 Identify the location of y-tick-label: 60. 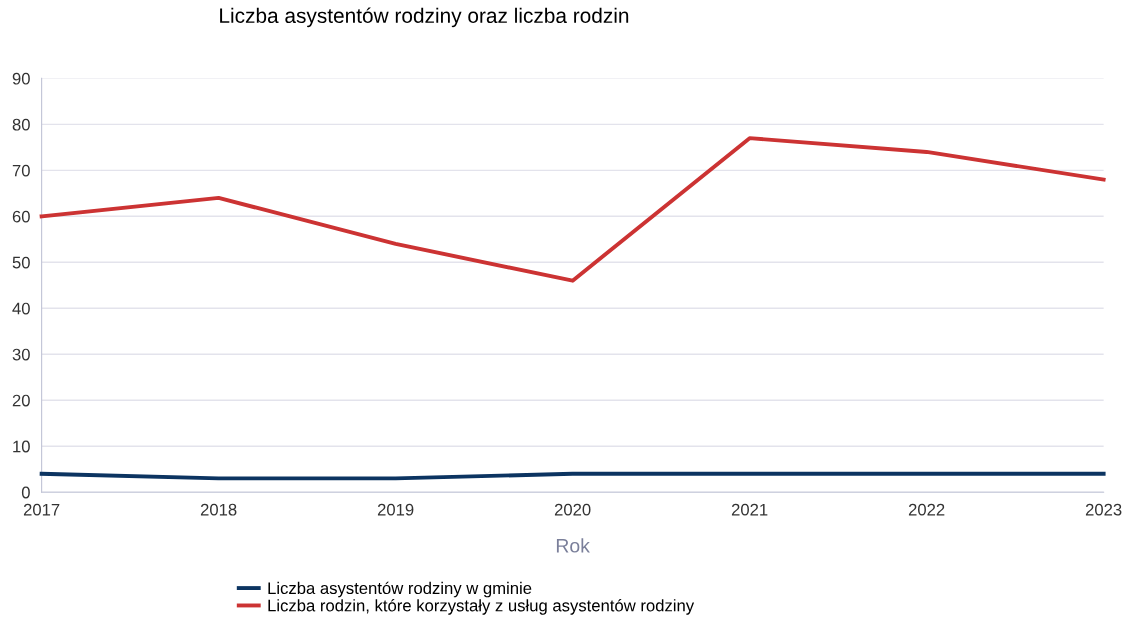
(21, 216).